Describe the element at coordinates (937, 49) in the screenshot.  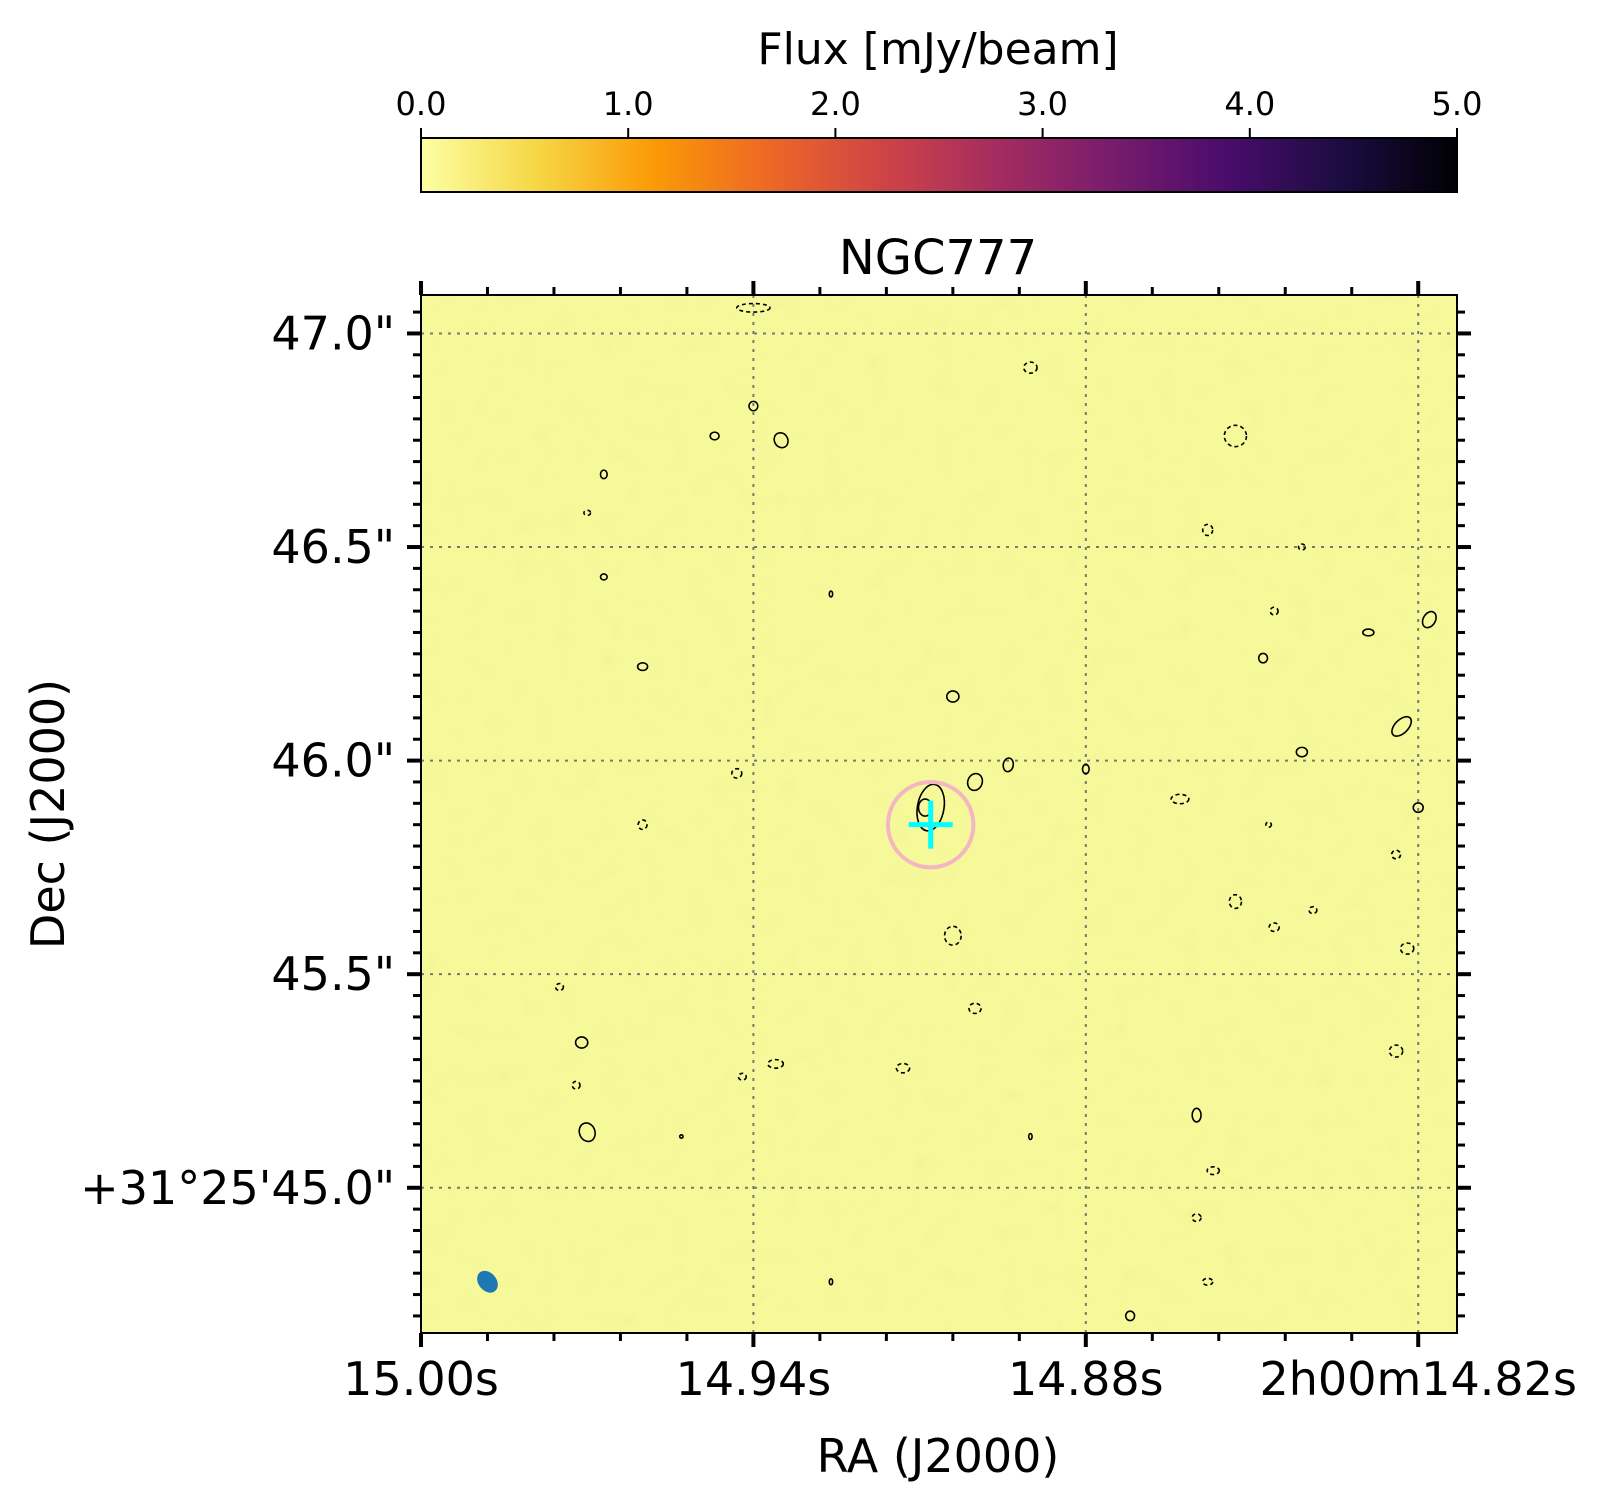
I see `colorbar-label: Flux [mJy/beam]` at that location.